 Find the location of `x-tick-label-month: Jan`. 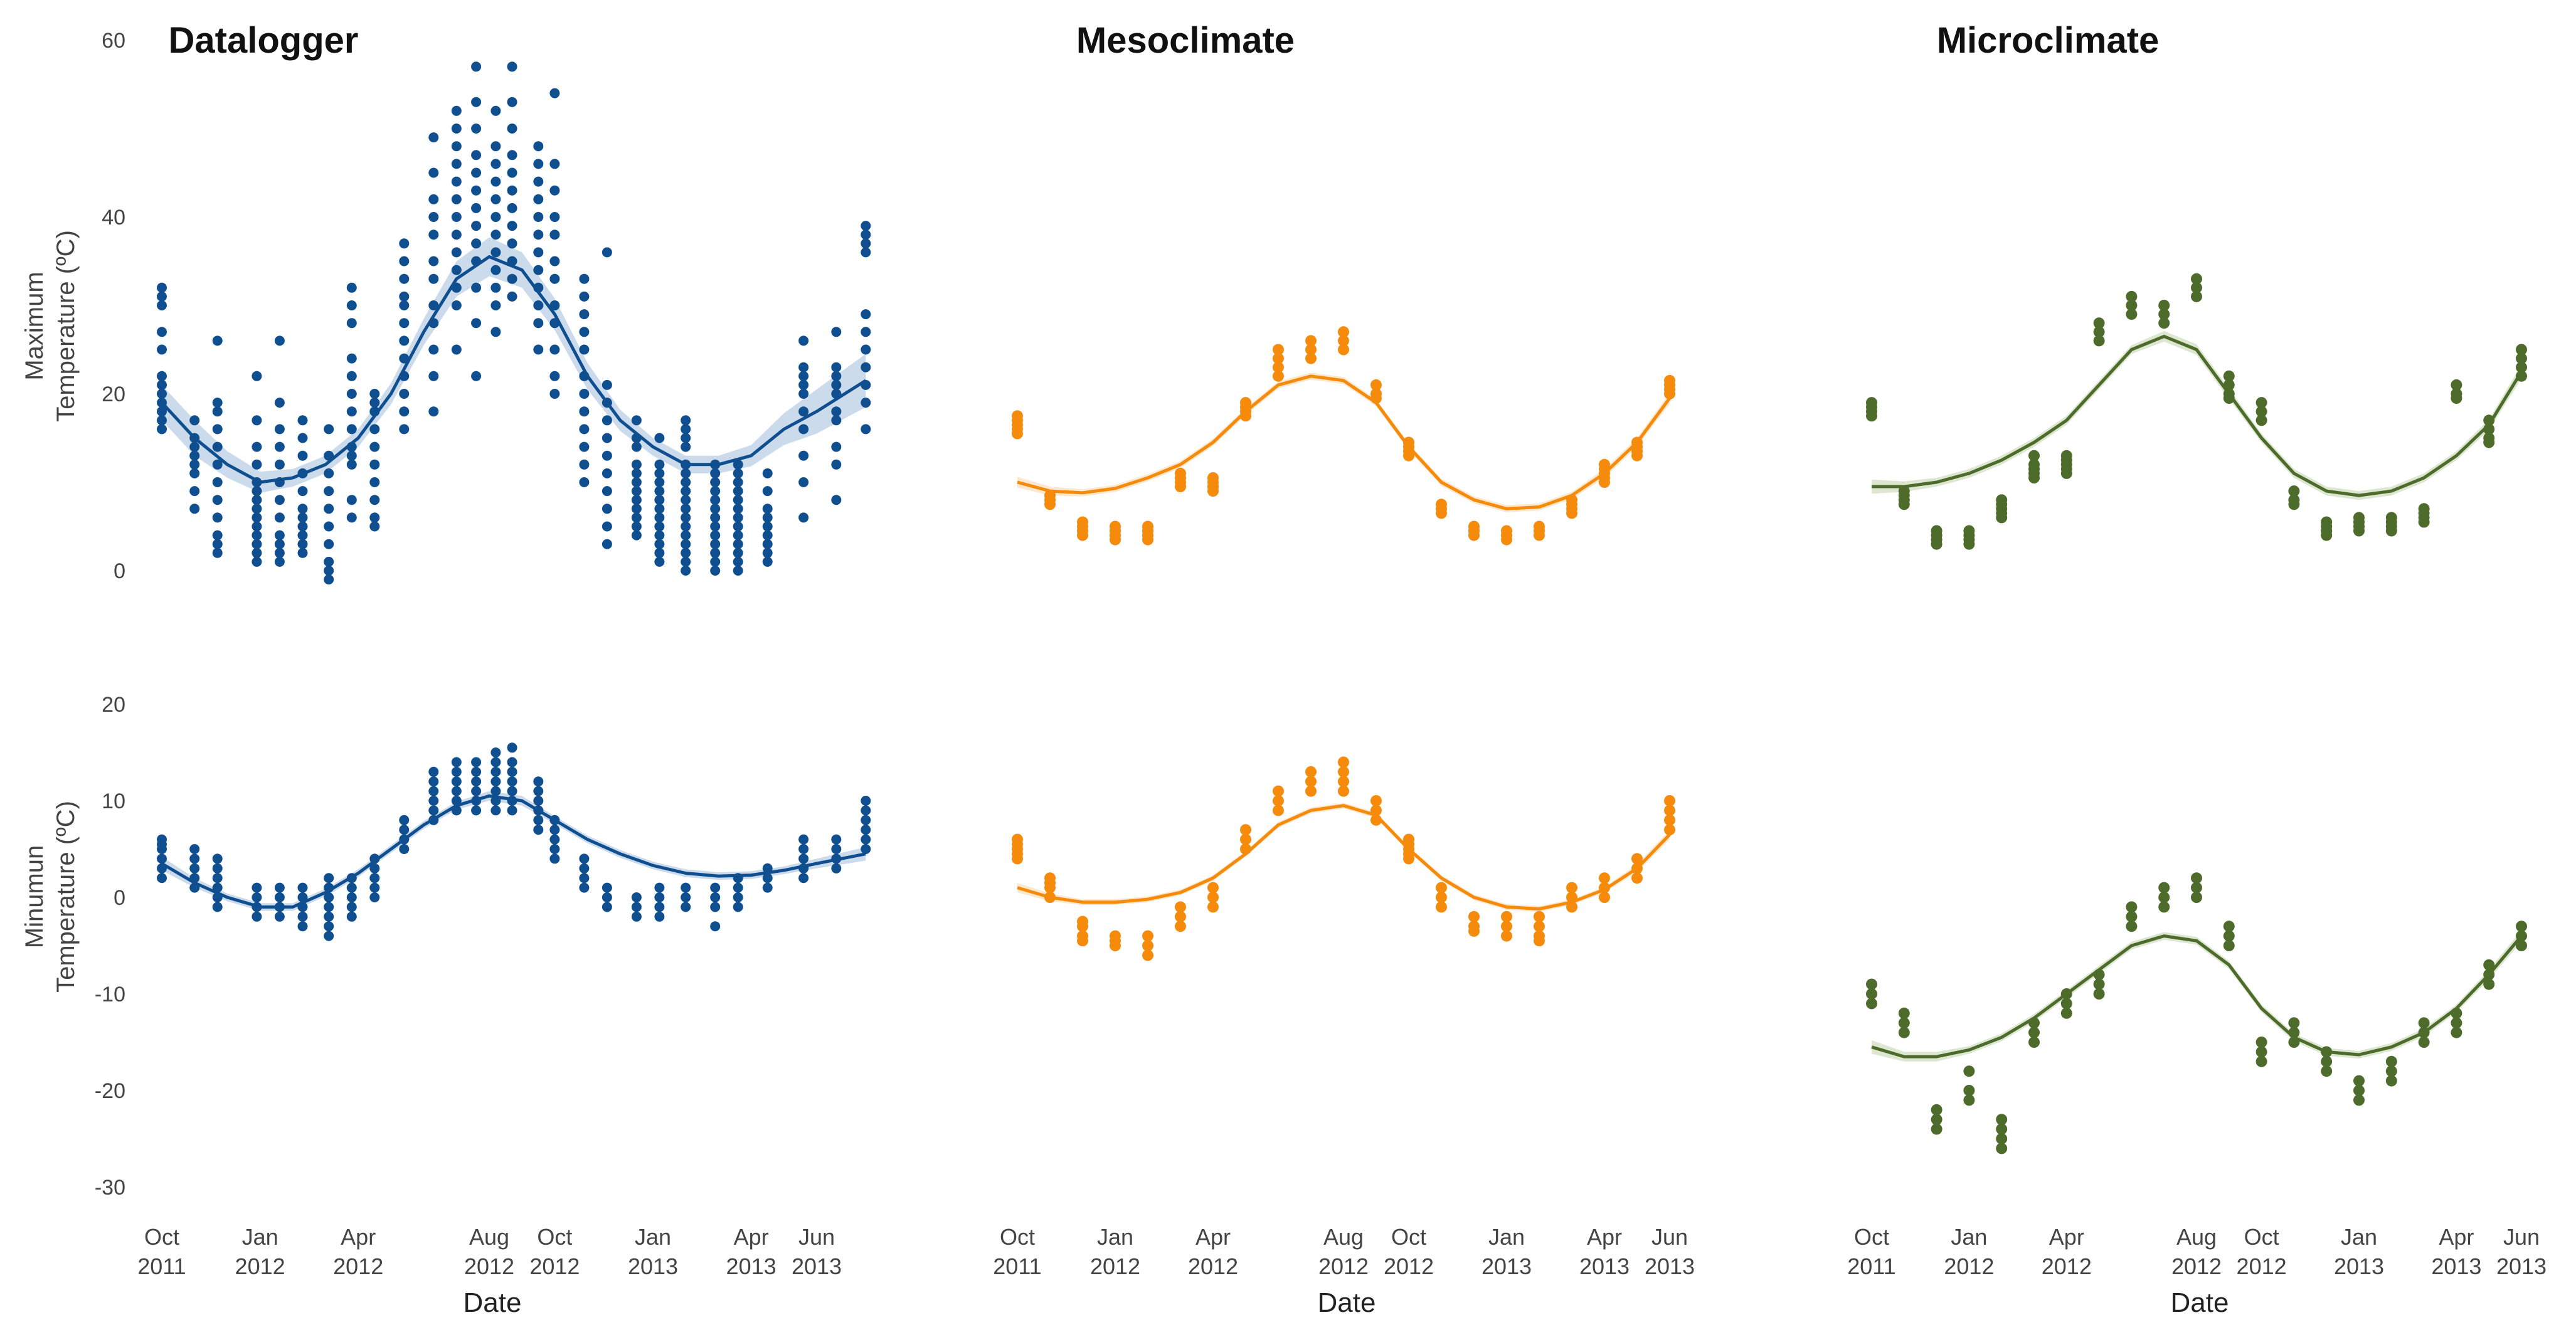

x-tick-label-month: Jan is located at coordinates (260, 1237).